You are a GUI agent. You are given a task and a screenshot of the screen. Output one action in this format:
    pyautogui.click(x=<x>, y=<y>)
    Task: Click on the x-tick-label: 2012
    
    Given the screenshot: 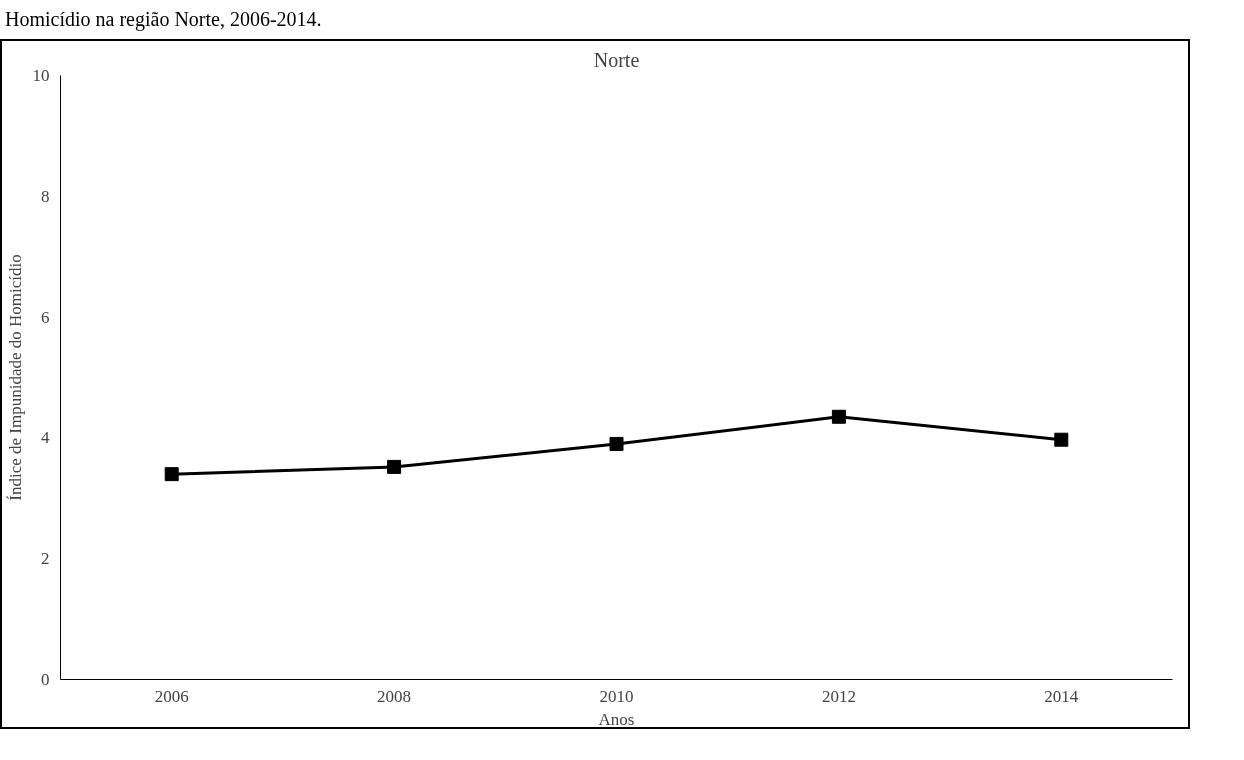 What is the action you would take?
    pyautogui.click(x=838, y=696)
    